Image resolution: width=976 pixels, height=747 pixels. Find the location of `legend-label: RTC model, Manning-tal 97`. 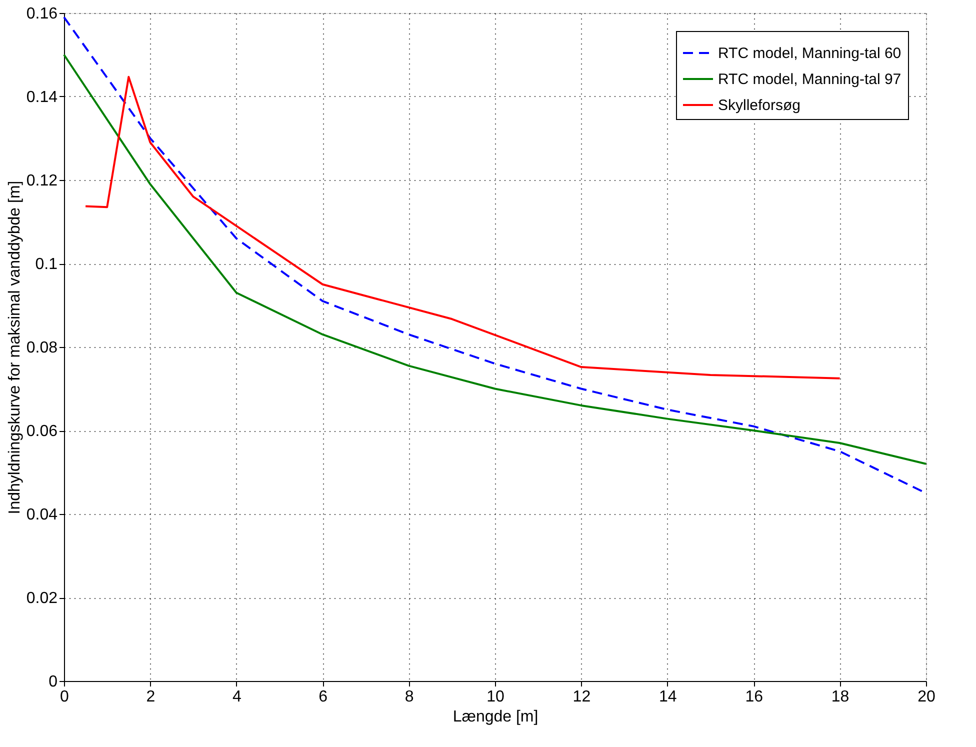

legend-label: RTC model, Manning-tal 97 is located at coordinates (810, 79).